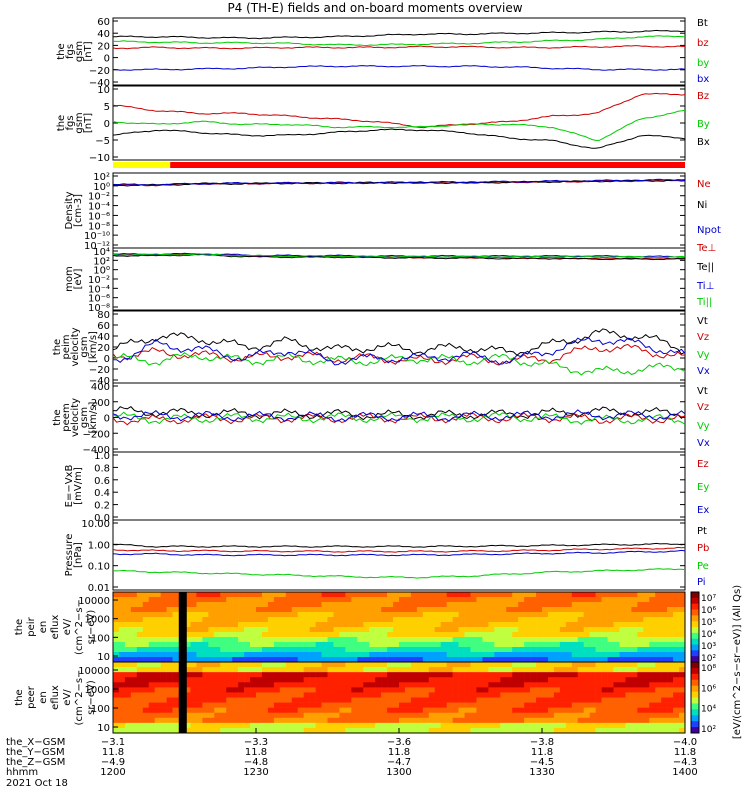  What do you see at coordinates (79, 51) in the screenshot?
I see `ylabel-fgs-total-2: gsm` at bounding box center [79, 51].